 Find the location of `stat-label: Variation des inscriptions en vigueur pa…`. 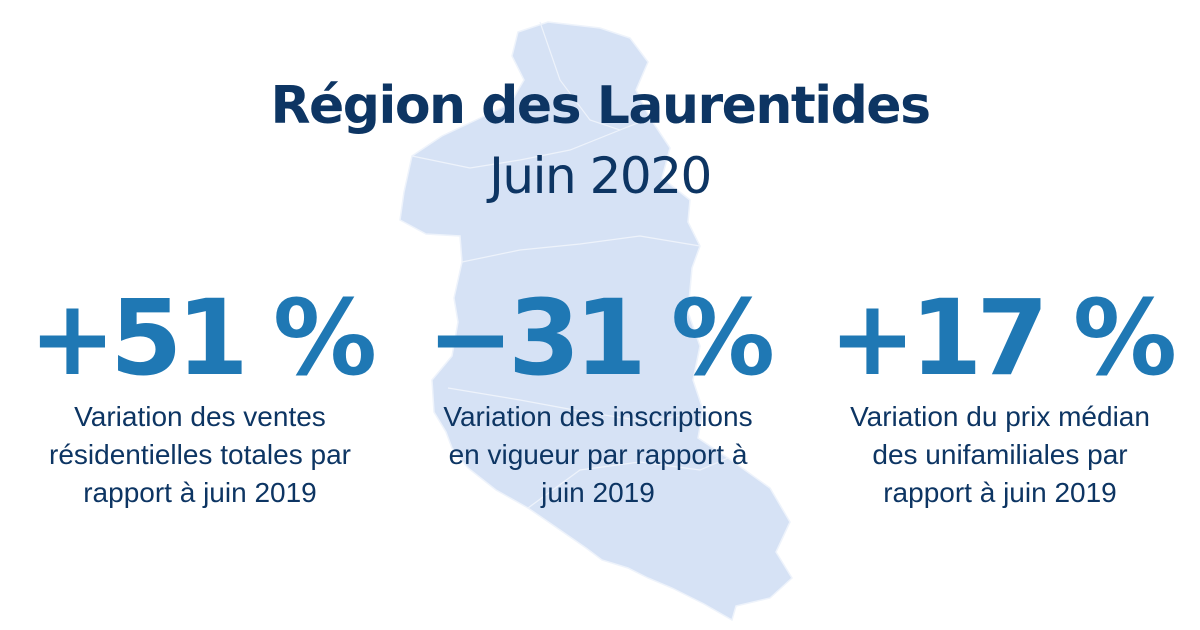

stat-label: Variation des inscriptions en vigueur pa… is located at coordinates (598, 455).